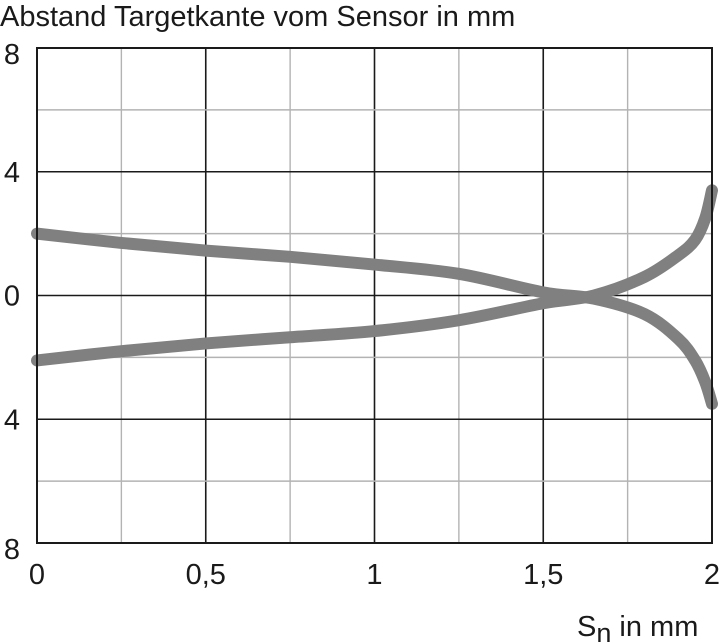 This screenshot has height=643, width=720. Describe the element at coordinates (586, 627) in the screenshot. I see `x-axis-label-main: S` at that location.